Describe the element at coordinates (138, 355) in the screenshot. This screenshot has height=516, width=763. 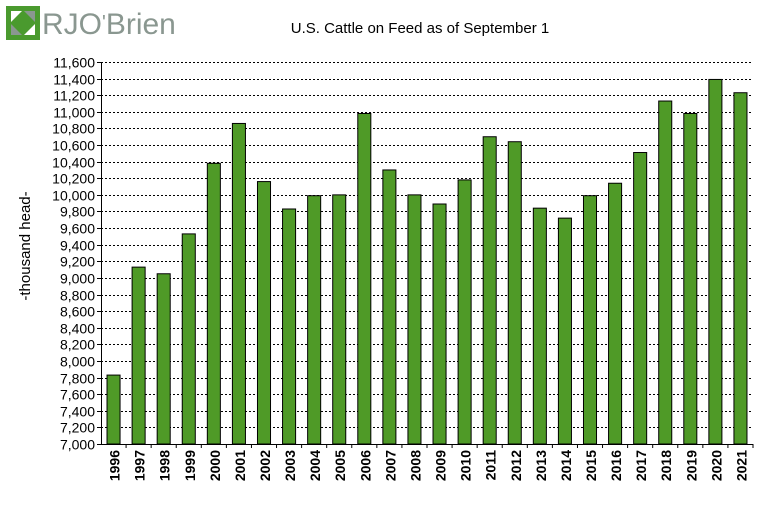
I see `bar-1997` at that location.